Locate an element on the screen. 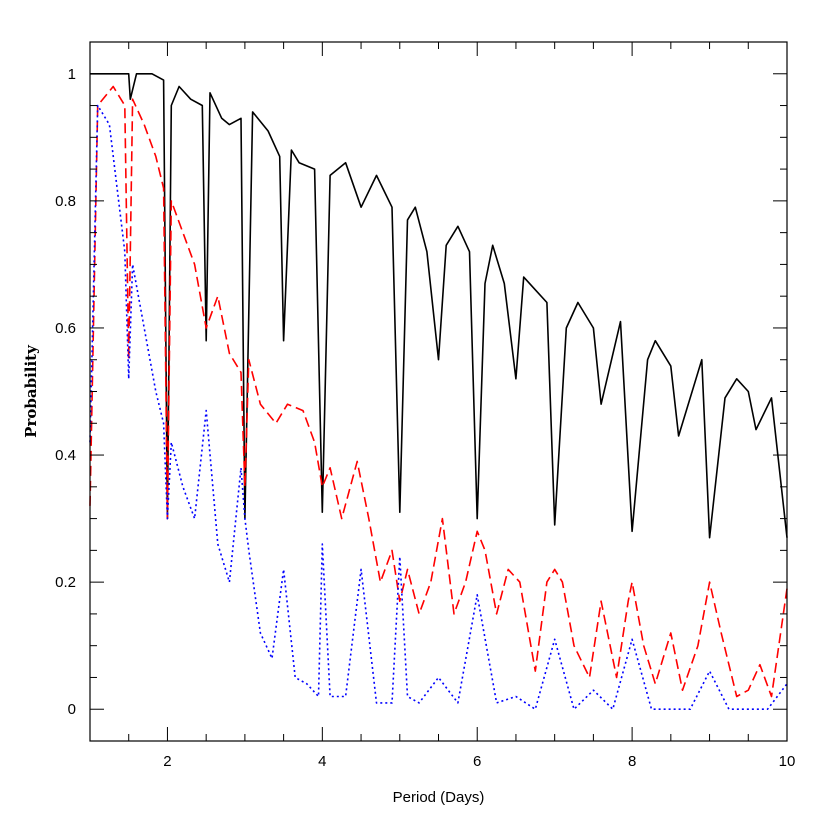 This screenshot has height=830, width=830. x-axis-label: Period (Days) is located at coordinates (439, 797).